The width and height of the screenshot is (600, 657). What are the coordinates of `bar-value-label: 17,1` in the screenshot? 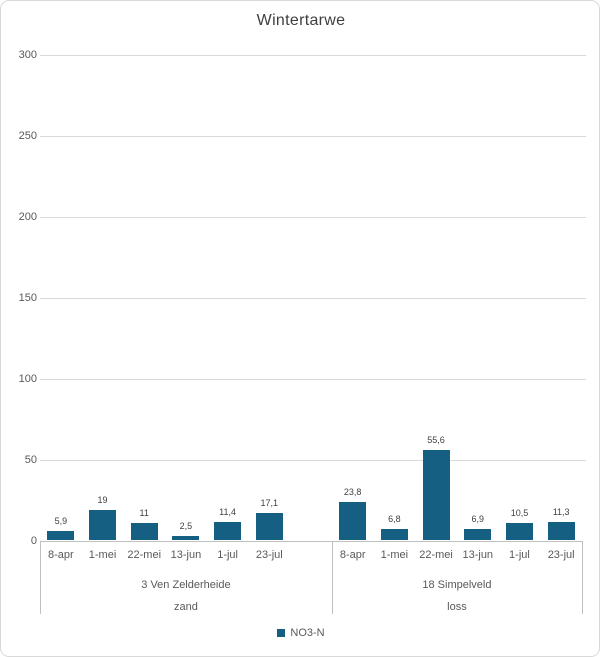 It's located at (269, 502).